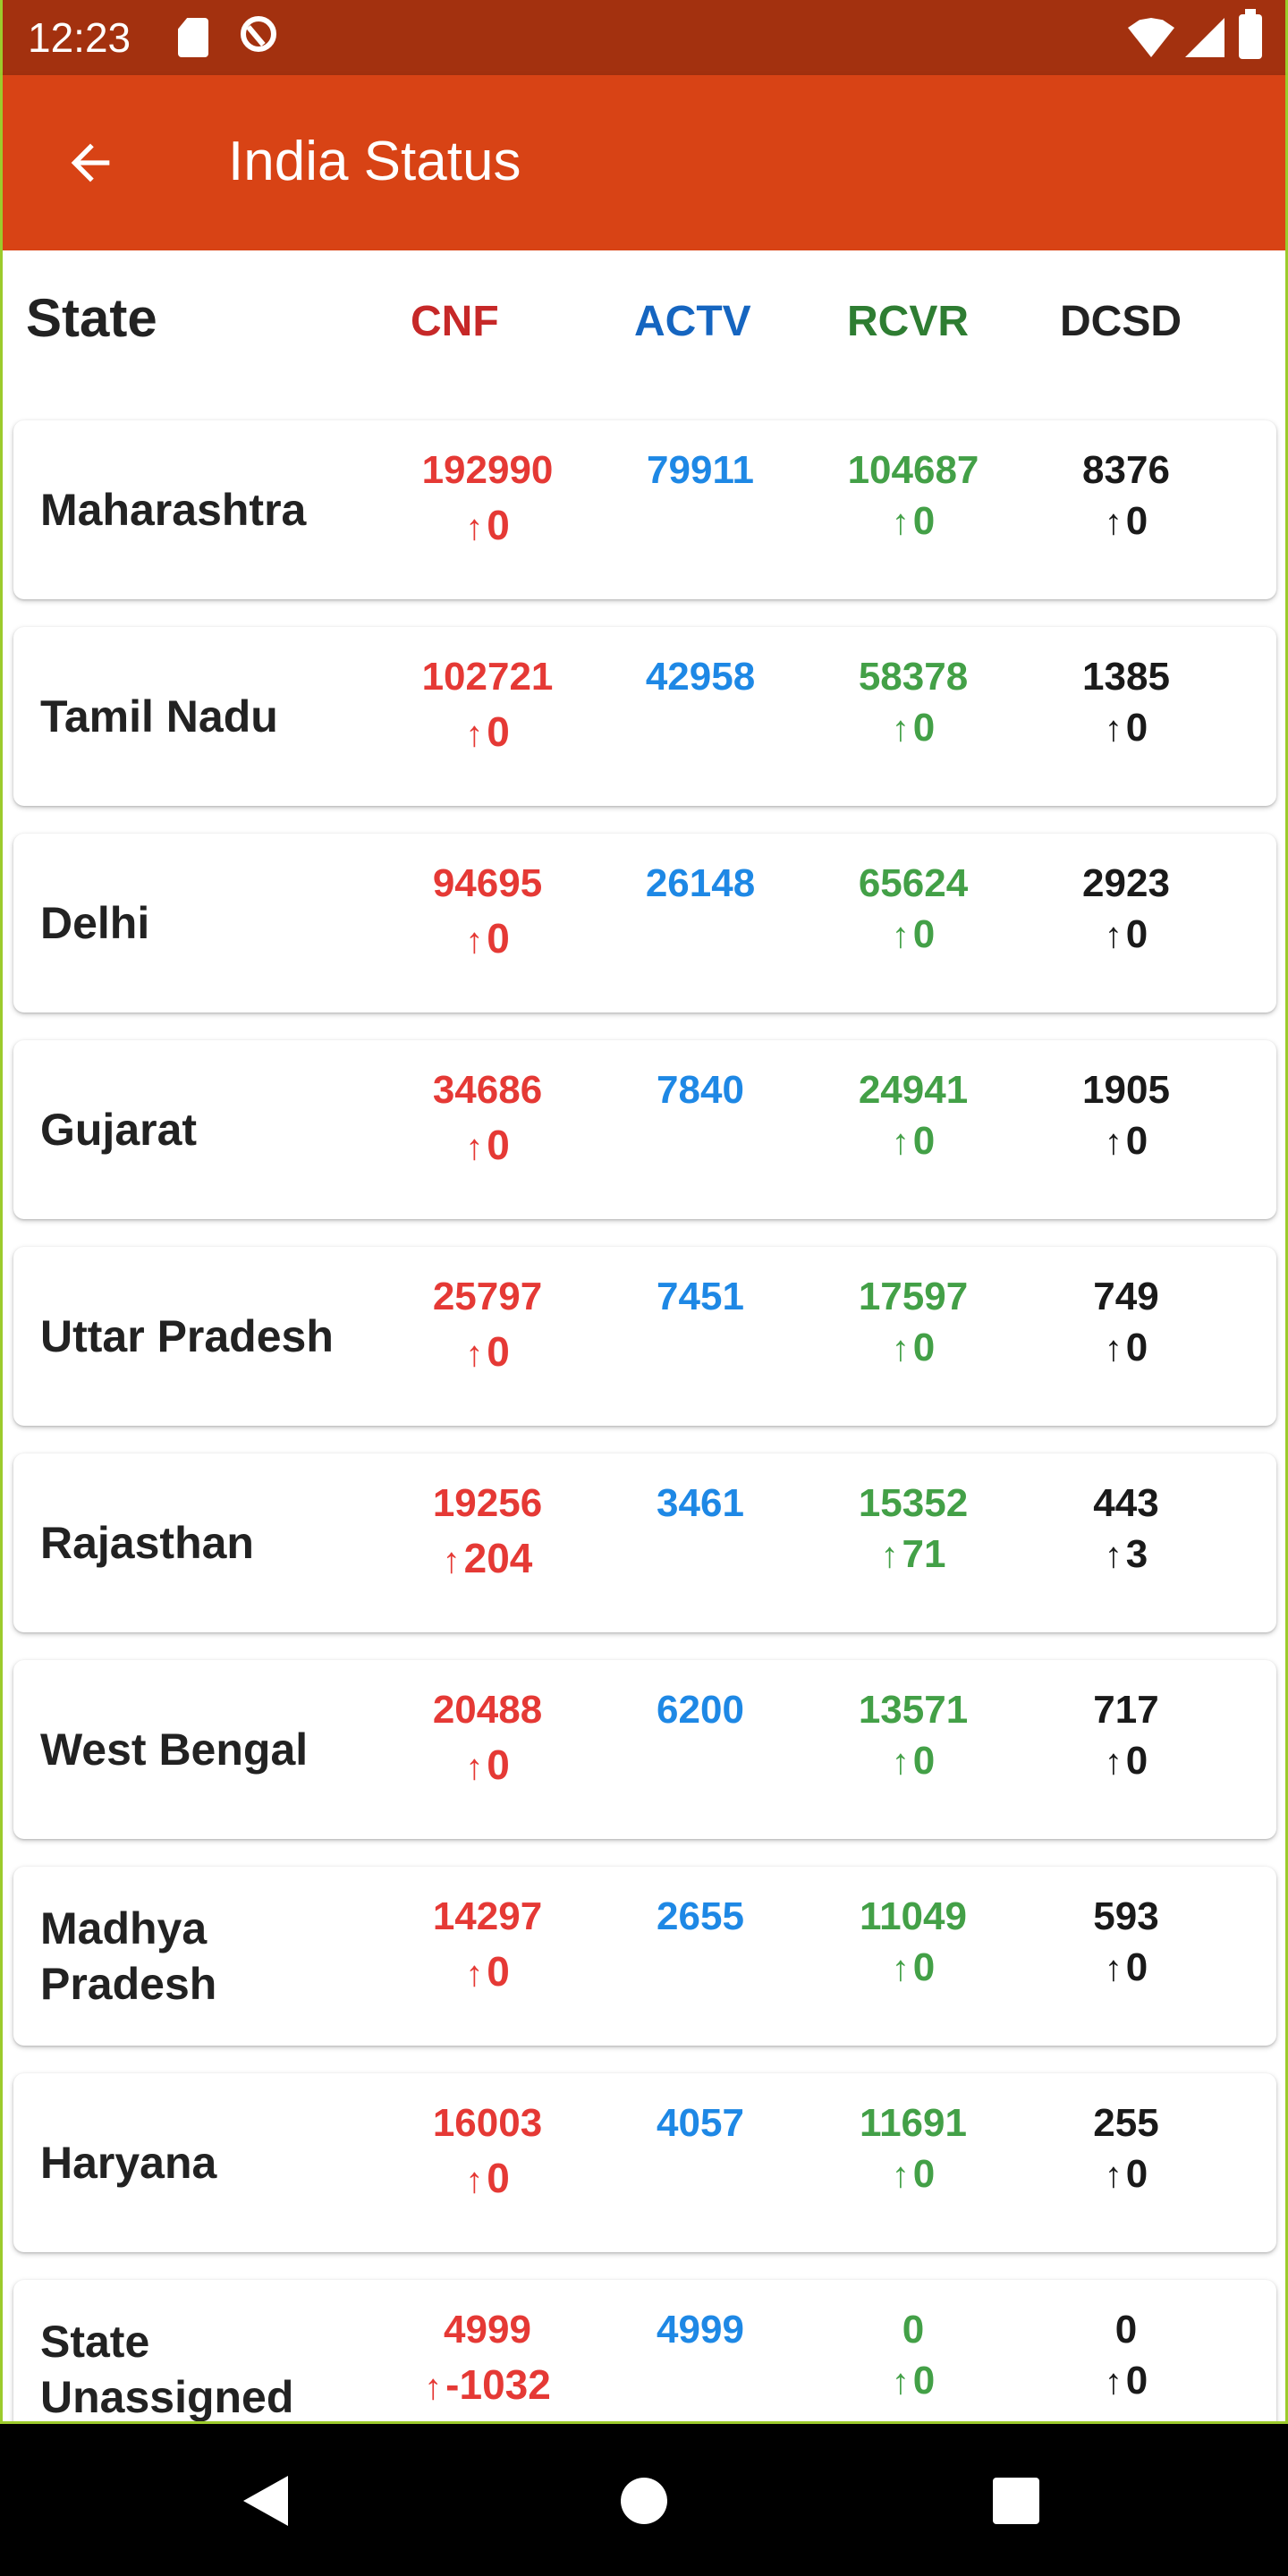 This screenshot has height=2576, width=1288. Describe the element at coordinates (128, 2163) in the screenshot. I see `state-name: Haryana` at that location.